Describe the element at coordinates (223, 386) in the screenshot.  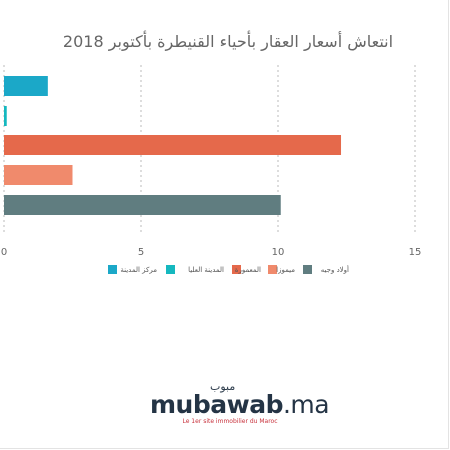
I see `logo-arabic-text: مبوب` at that location.